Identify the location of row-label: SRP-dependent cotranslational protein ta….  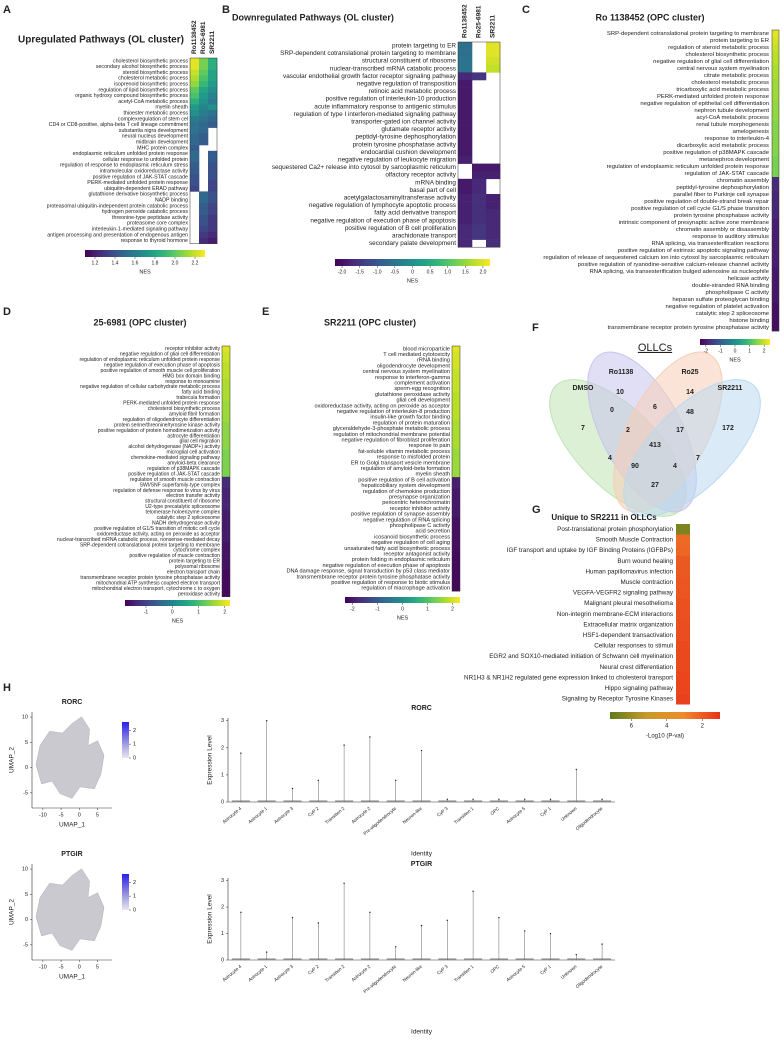
(150, 545).